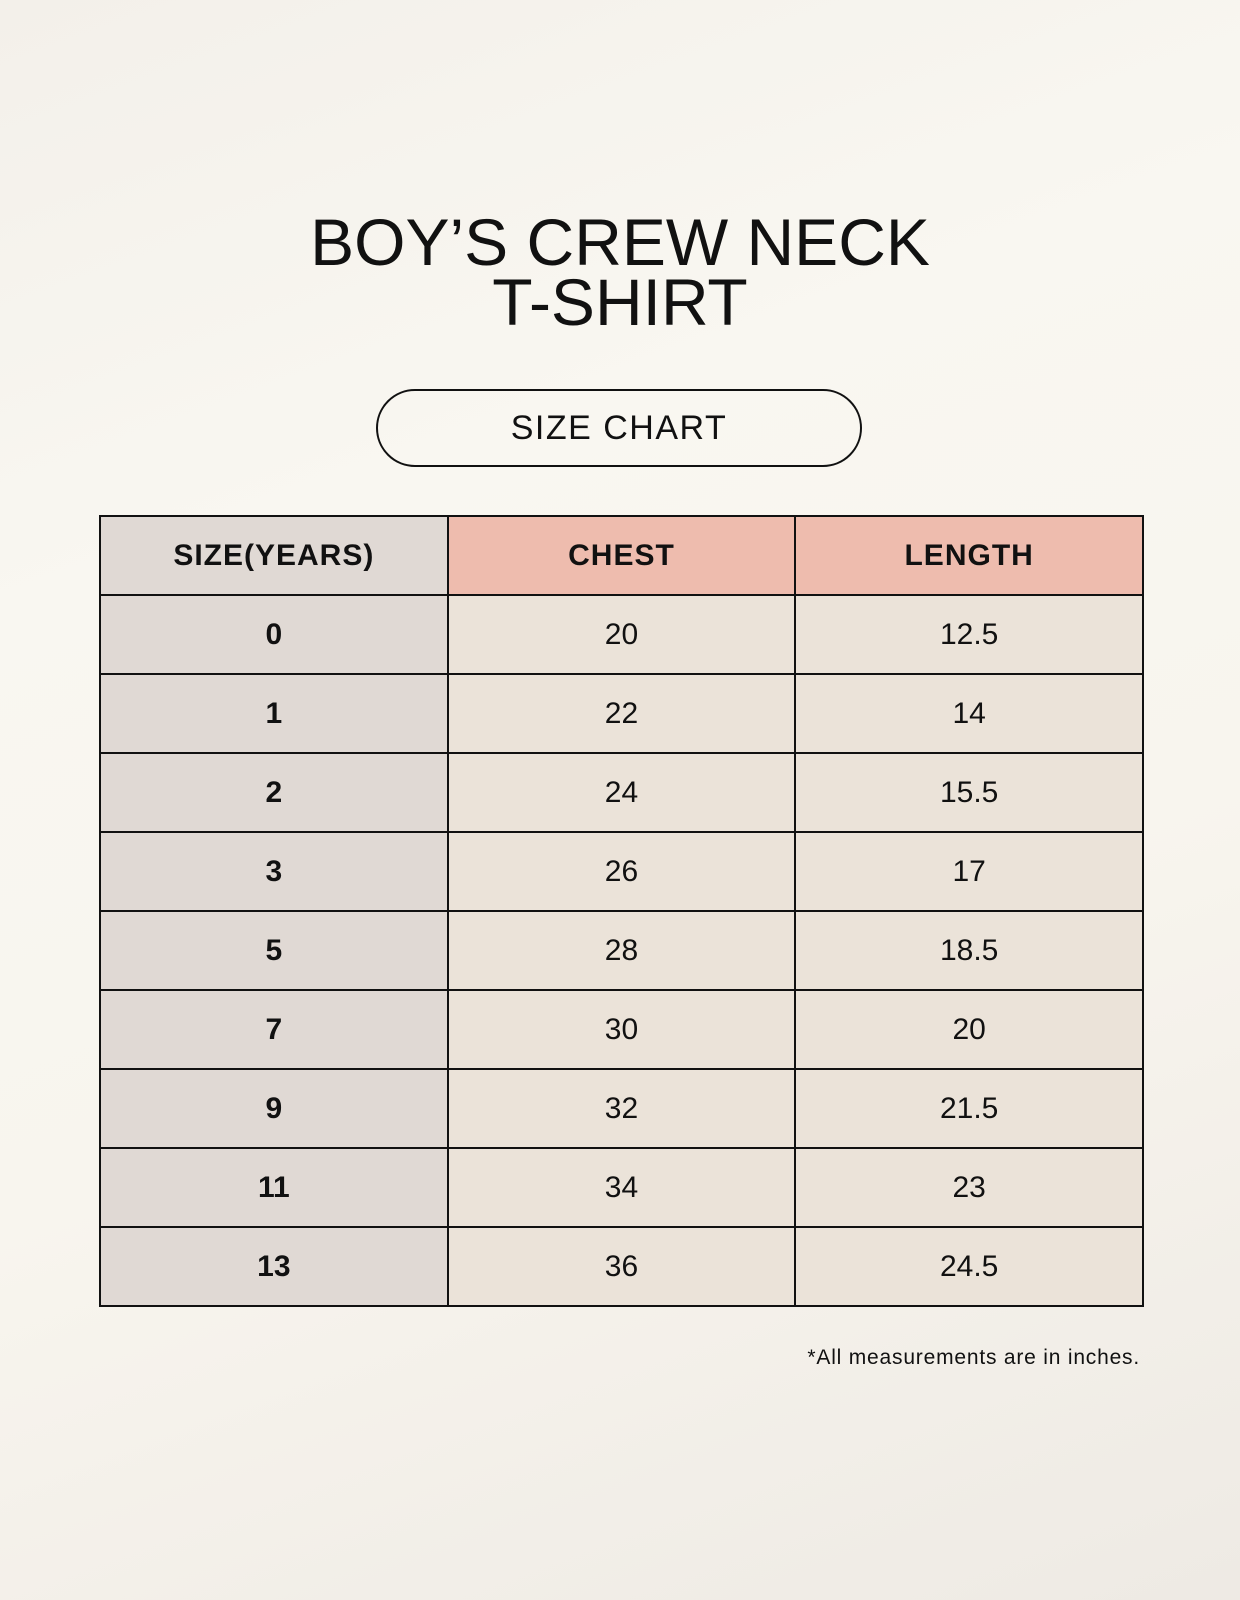 The height and width of the screenshot is (1600, 1240). I want to click on cell-length: 23, so click(969, 1187).